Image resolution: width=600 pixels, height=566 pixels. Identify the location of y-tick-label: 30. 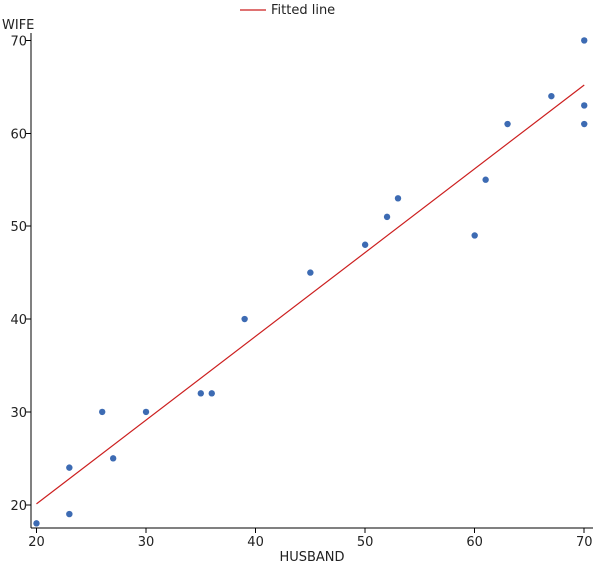
(18, 413).